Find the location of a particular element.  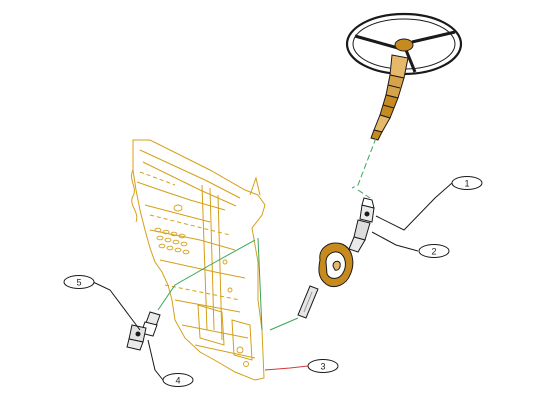

panel-vent-holes is located at coordinates (201, 285).